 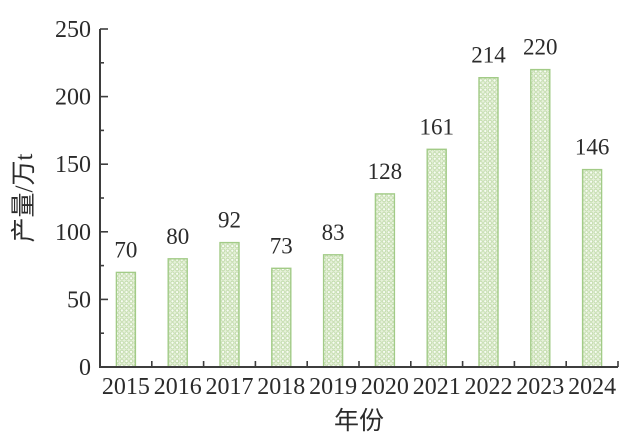 What do you see at coordinates (229, 220) in the screenshot?
I see `bar-value-label: 92` at bounding box center [229, 220].